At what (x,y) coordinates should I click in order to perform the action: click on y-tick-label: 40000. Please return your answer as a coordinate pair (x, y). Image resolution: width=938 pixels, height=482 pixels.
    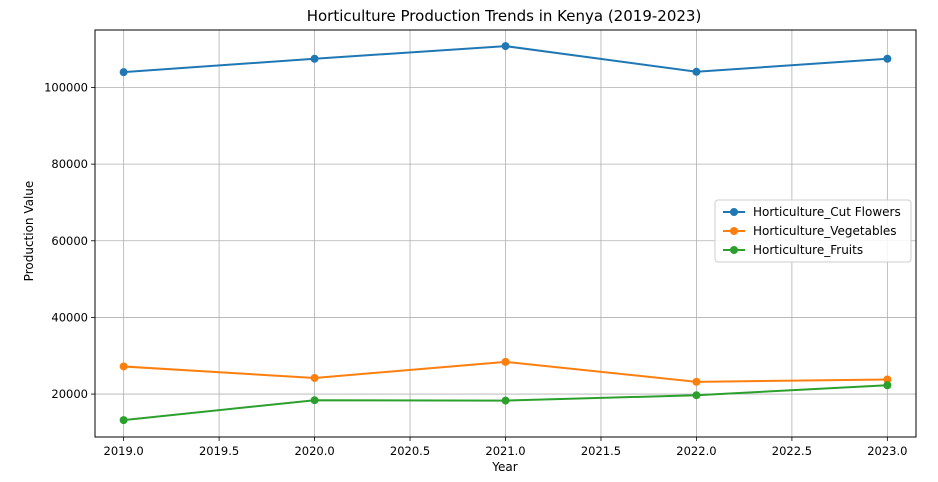
    Looking at the image, I should click on (69, 317).